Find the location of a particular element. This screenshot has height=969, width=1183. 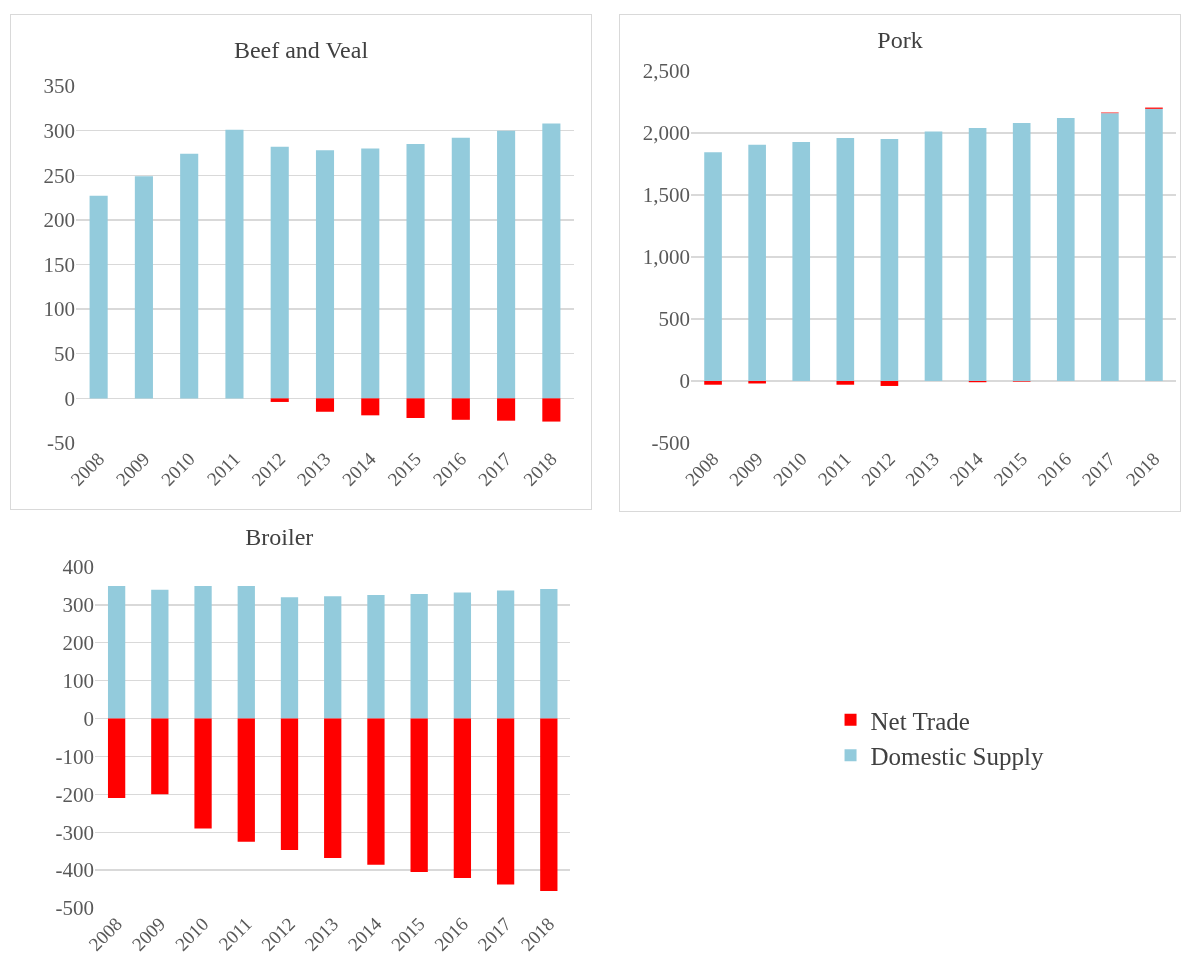

y-tick-label: 250 is located at coordinates (59, 175).